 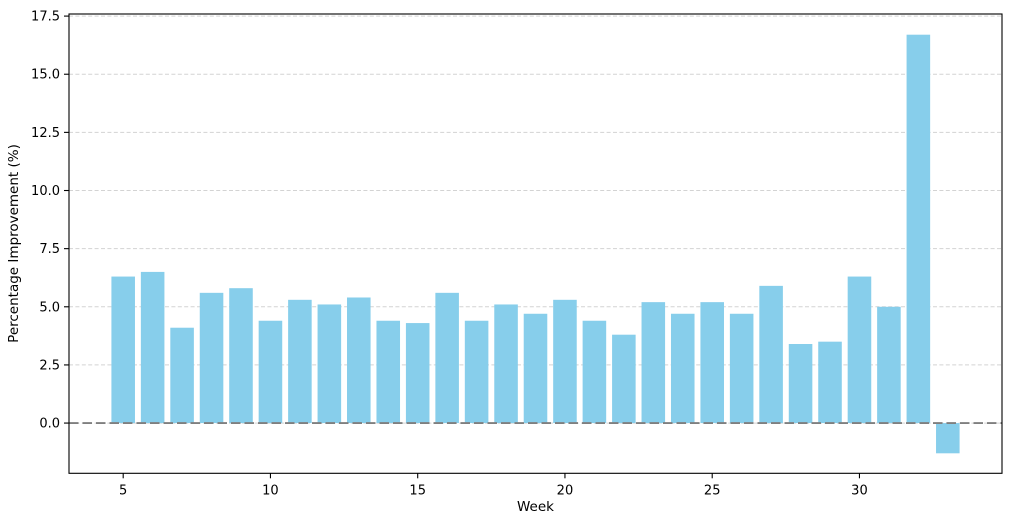 I want to click on y-axis-label: Percentage Improvement (%), so click(x=14, y=243).